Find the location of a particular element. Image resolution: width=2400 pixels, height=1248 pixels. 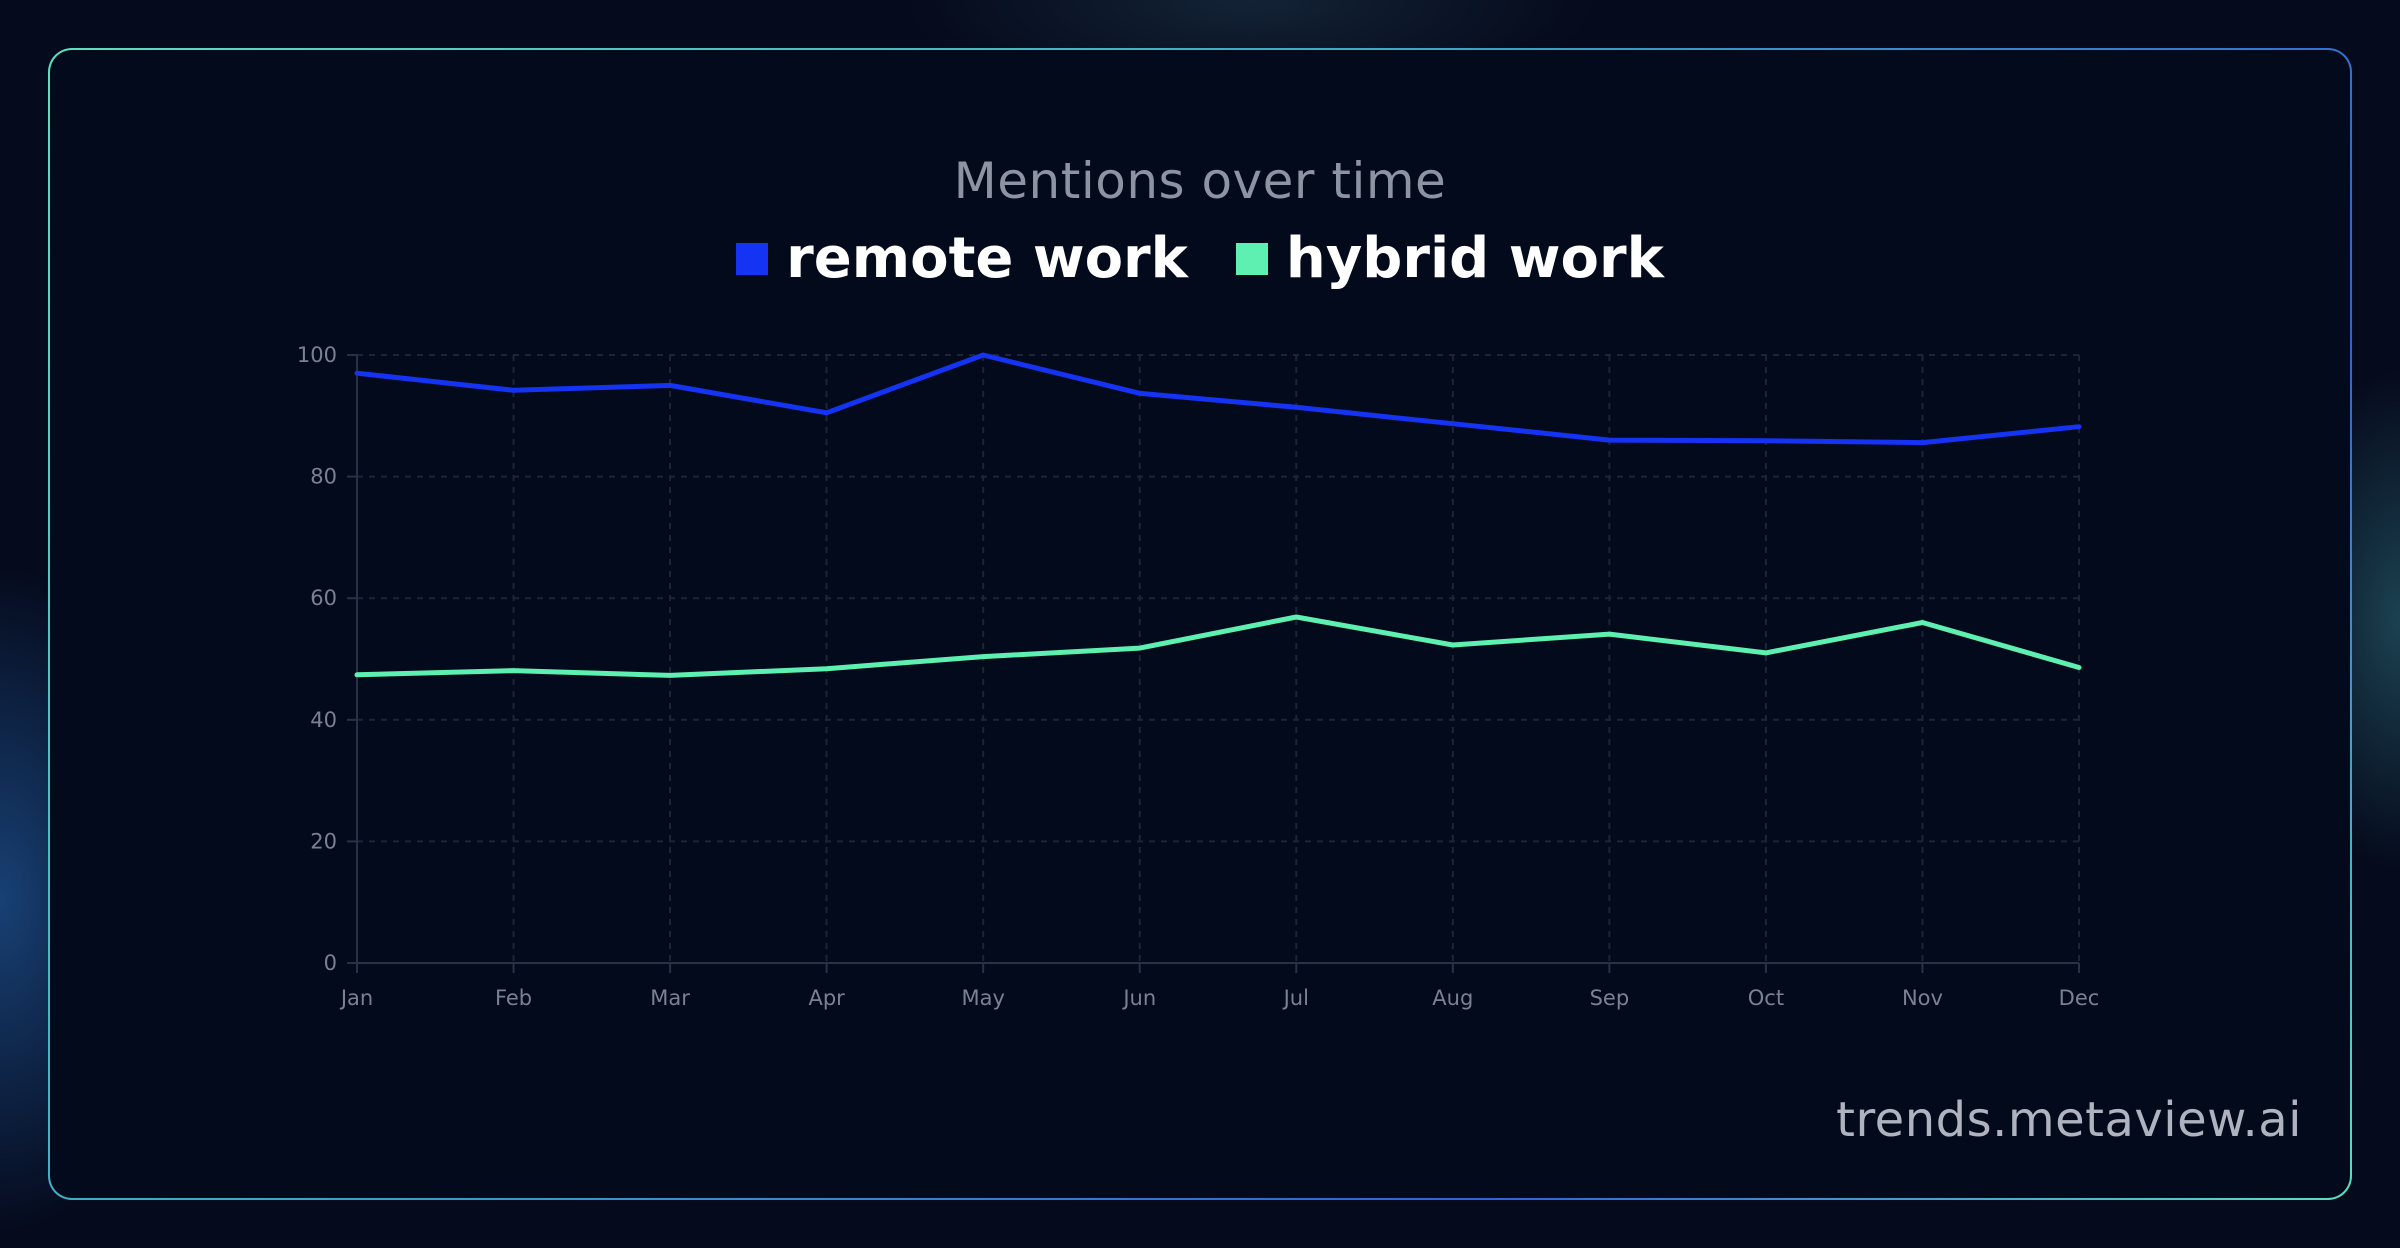

x-tick-label-feb: Feb is located at coordinates (513, 998).